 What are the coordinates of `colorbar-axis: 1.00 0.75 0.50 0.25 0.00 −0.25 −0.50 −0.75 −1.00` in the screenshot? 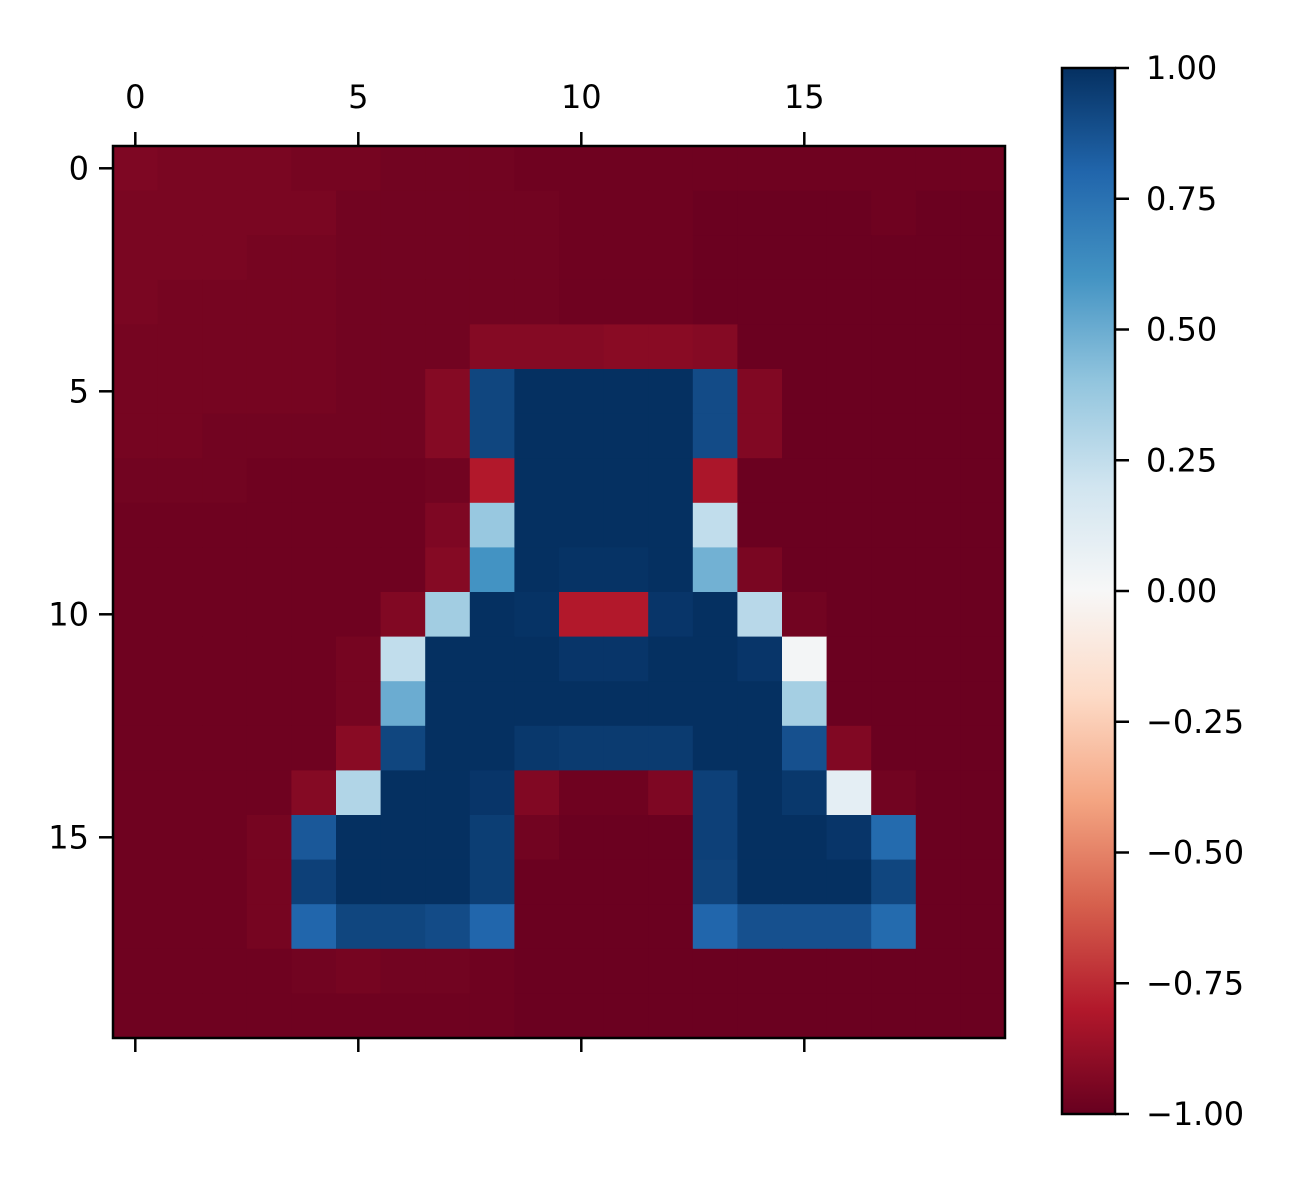 It's located at (1179, 591).